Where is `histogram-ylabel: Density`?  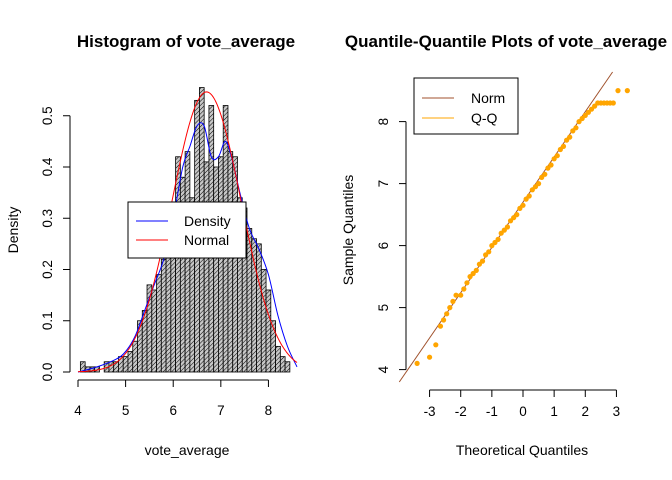 histogram-ylabel: Density is located at coordinates (13, 230).